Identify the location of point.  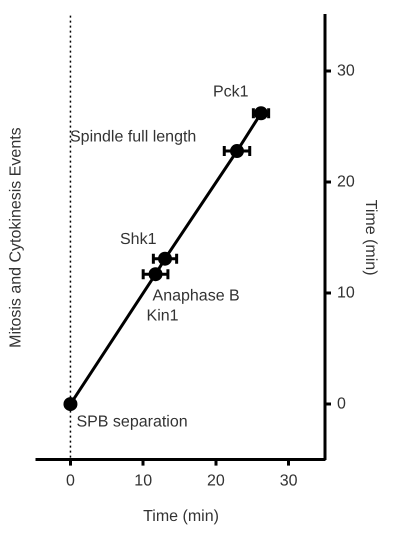
(70, 404).